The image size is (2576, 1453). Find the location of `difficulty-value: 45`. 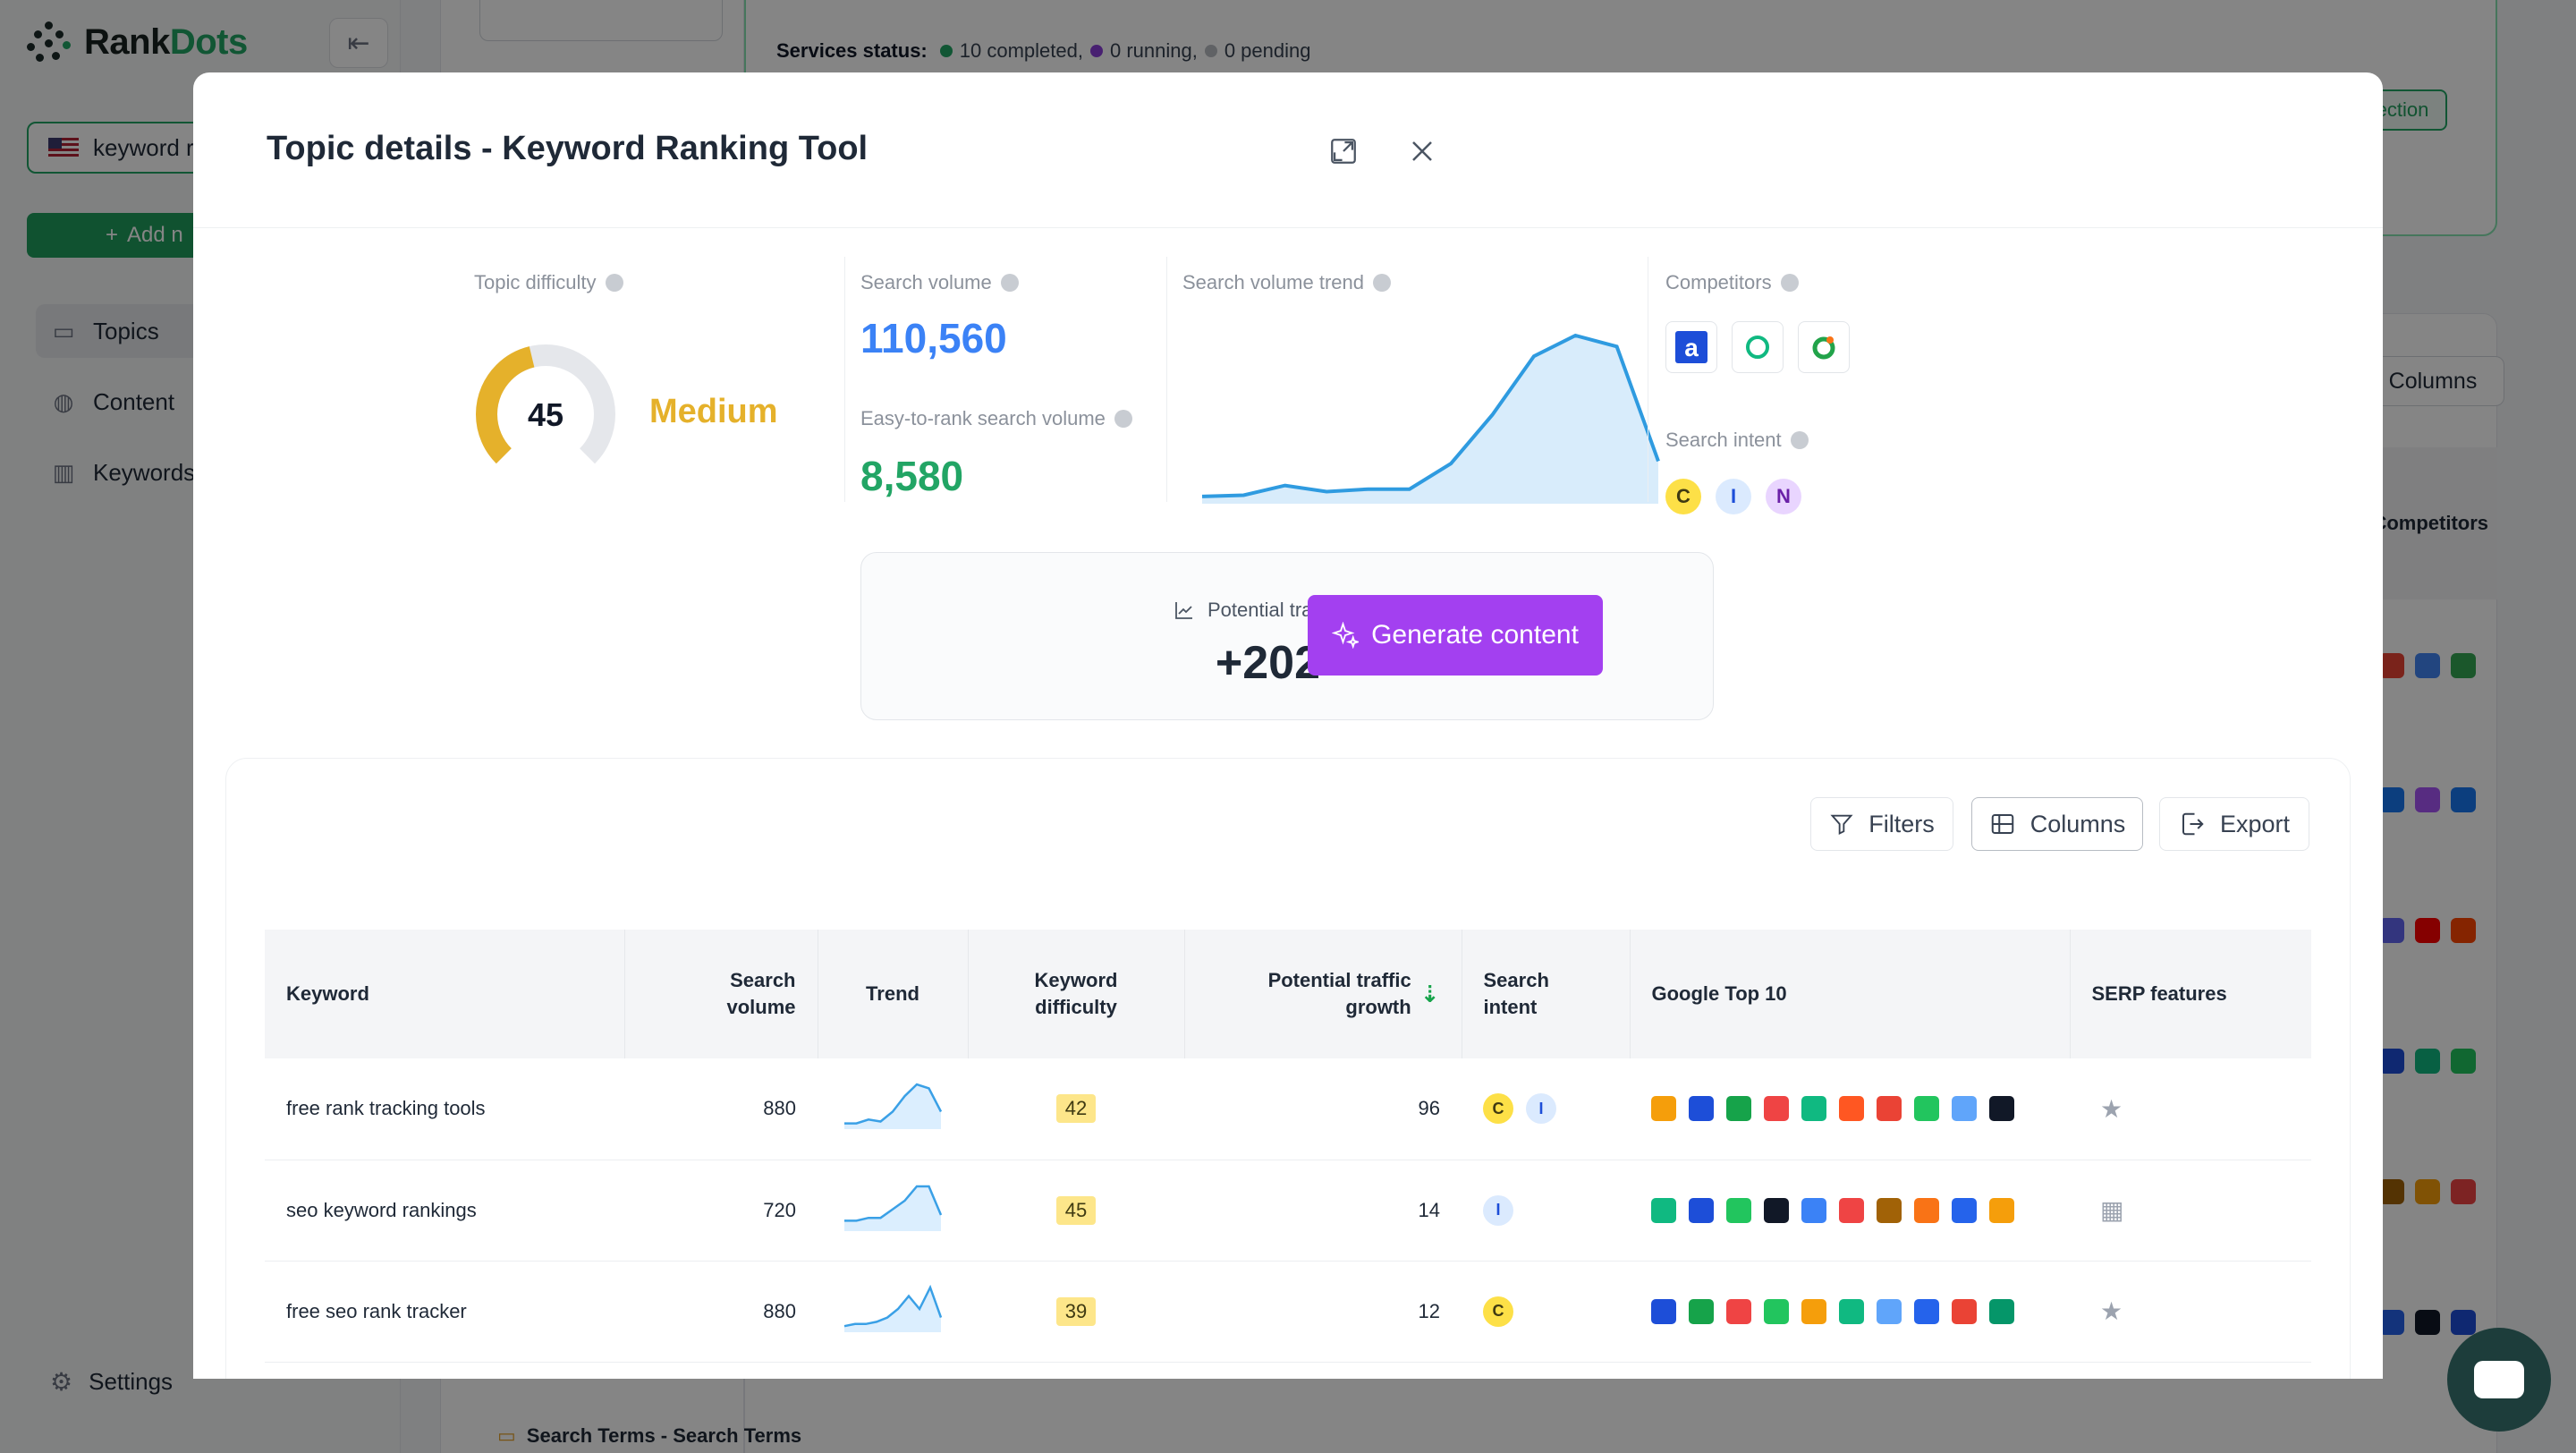

difficulty-value: 45 is located at coordinates (545, 414).